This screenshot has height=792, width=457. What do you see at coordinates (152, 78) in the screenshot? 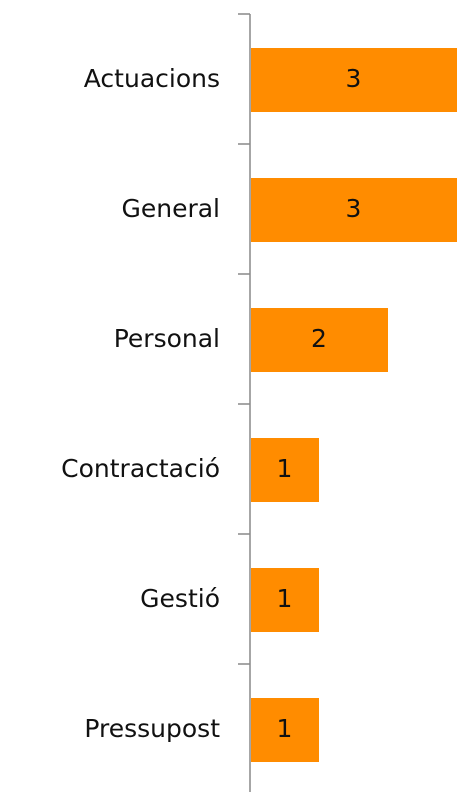
I see `category-label: Actuacions` at bounding box center [152, 78].